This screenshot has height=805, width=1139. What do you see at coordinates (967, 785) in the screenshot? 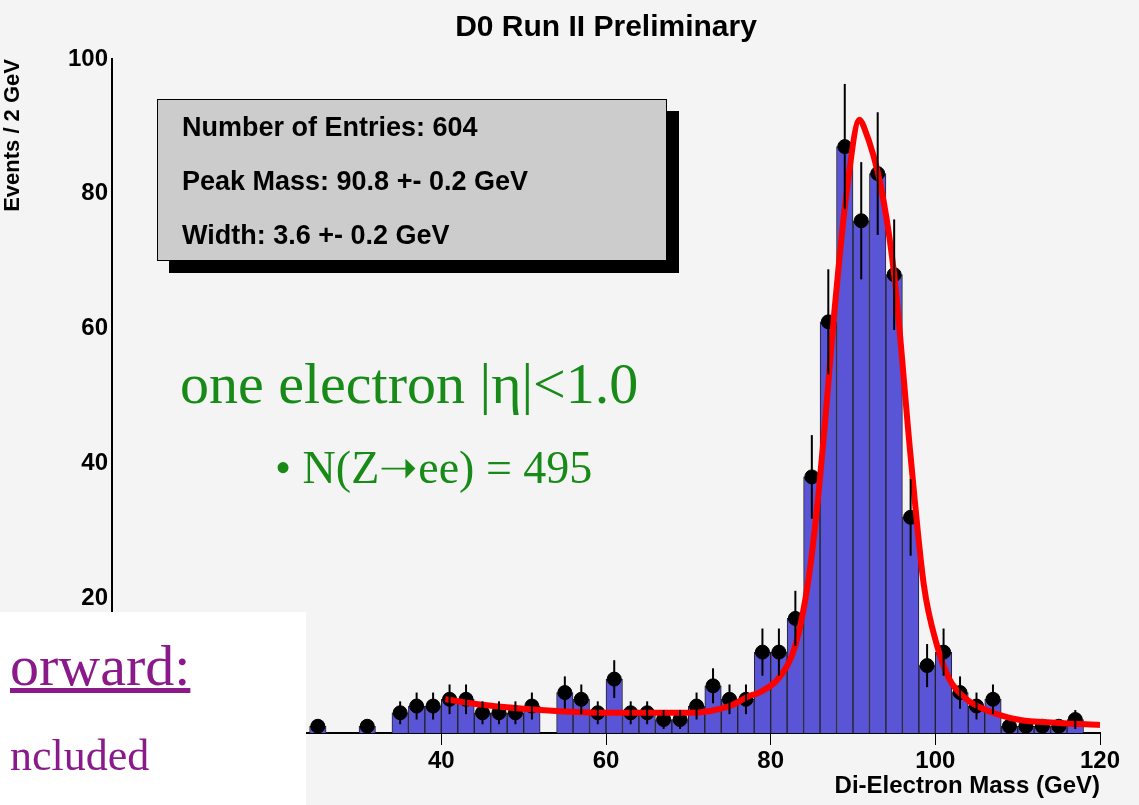
I see `x-axis-title: Di-Electron Mass (GeV)` at bounding box center [967, 785].